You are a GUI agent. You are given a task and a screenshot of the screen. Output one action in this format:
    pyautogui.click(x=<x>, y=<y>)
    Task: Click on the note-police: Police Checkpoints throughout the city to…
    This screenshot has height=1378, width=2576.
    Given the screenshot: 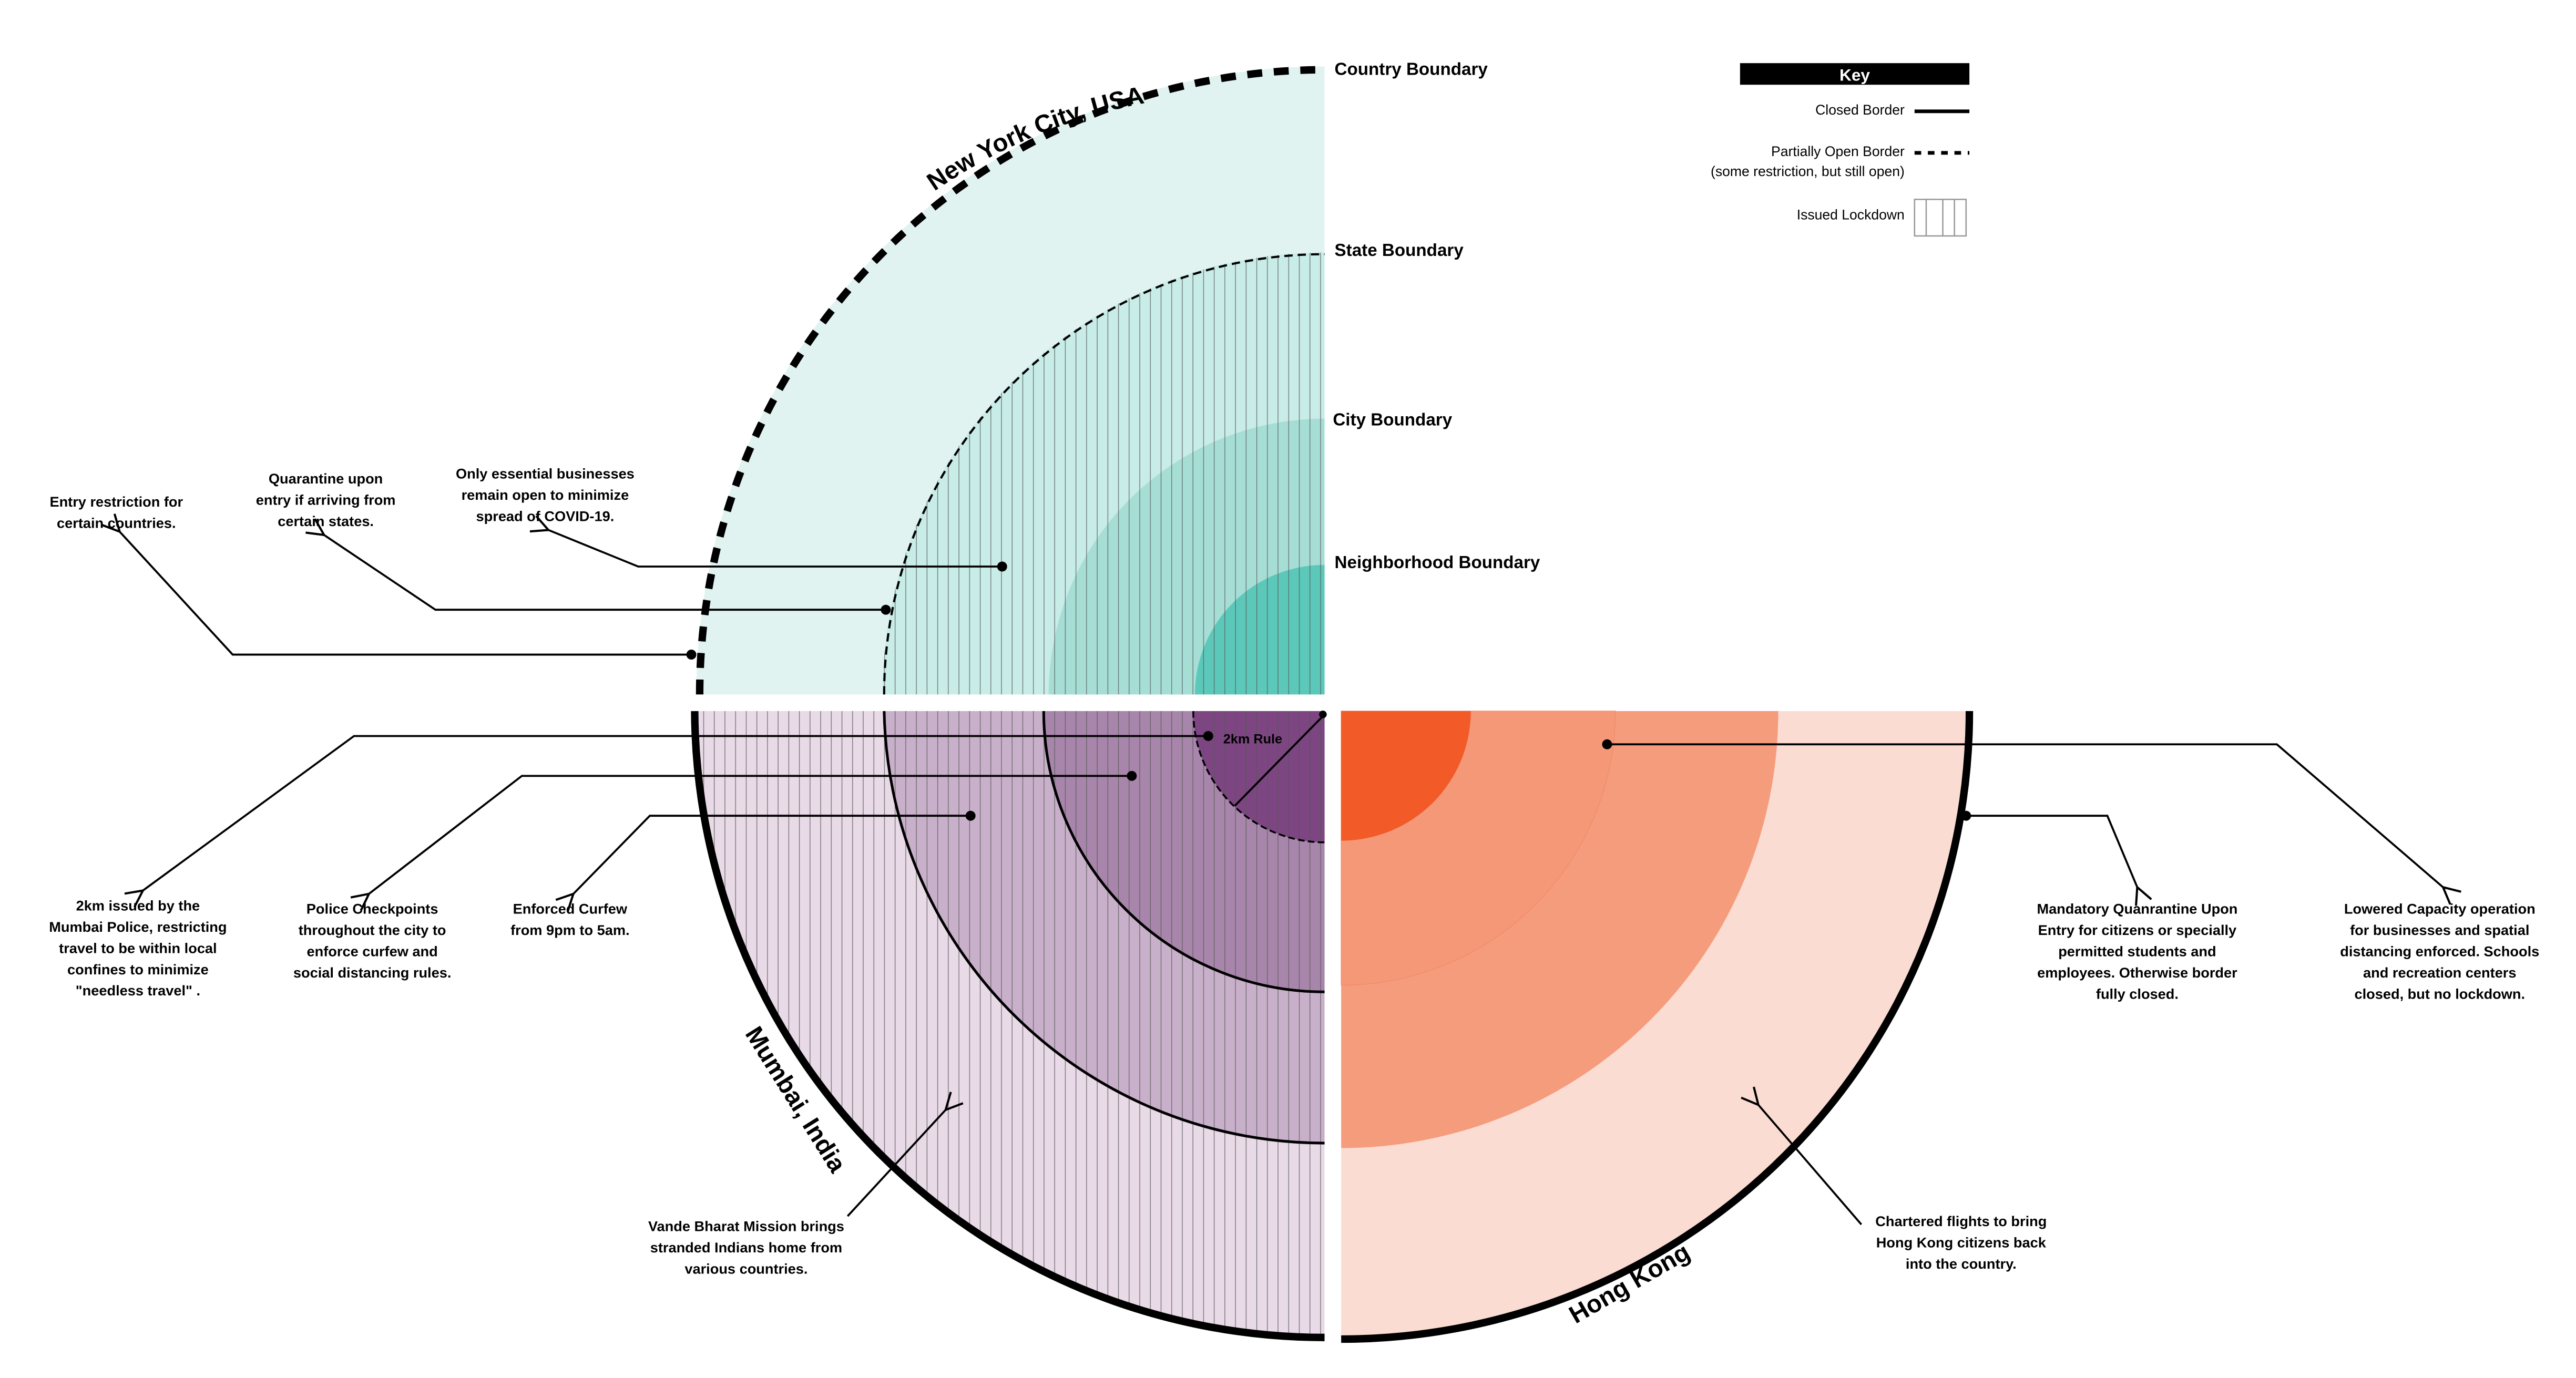 What is the action you would take?
    pyautogui.click(x=372, y=941)
    